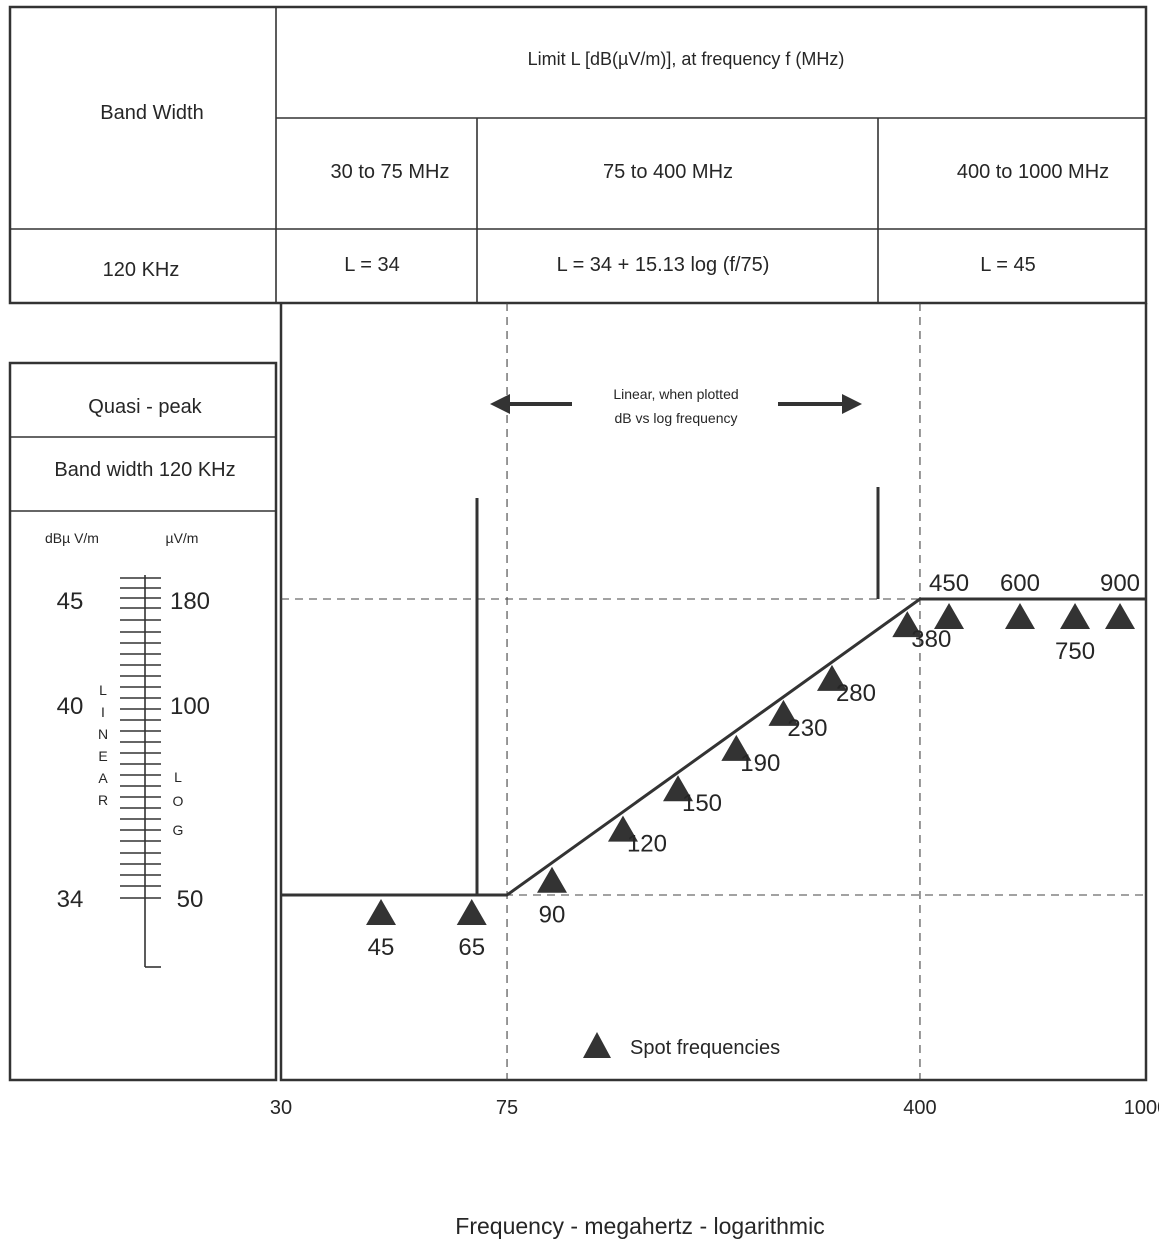 The height and width of the screenshot is (1243, 1159). What do you see at coordinates (1033, 172) in the screenshot?
I see `range-header-high: 400 to 1000 MHz` at bounding box center [1033, 172].